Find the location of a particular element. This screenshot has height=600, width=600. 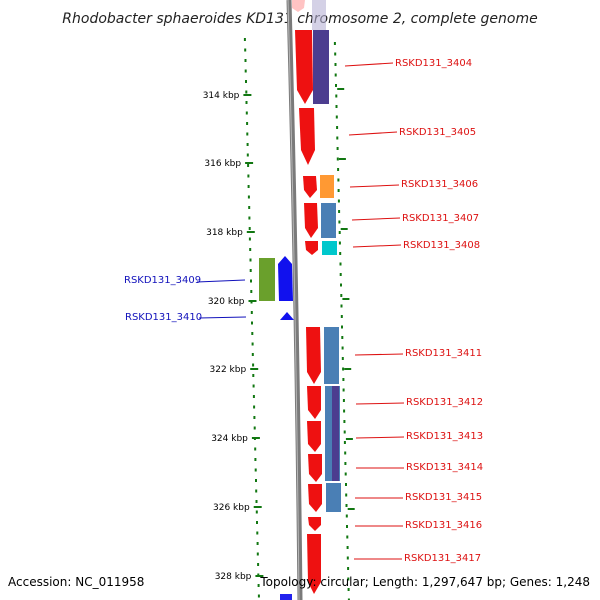

gene-label: RSKD131_3408 is located at coordinates (441, 245).